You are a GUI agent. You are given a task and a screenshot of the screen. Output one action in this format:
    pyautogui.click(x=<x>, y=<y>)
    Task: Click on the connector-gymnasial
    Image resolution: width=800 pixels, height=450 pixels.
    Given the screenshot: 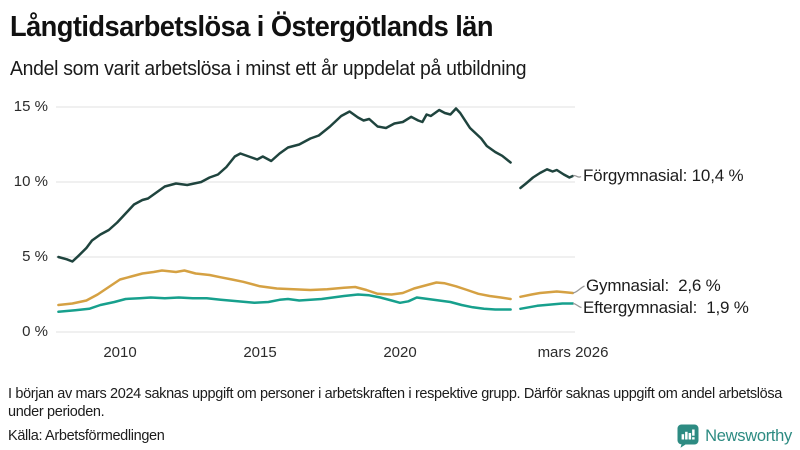 What is the action you would take?
    pyautogui.click(x=578, y=289)
    